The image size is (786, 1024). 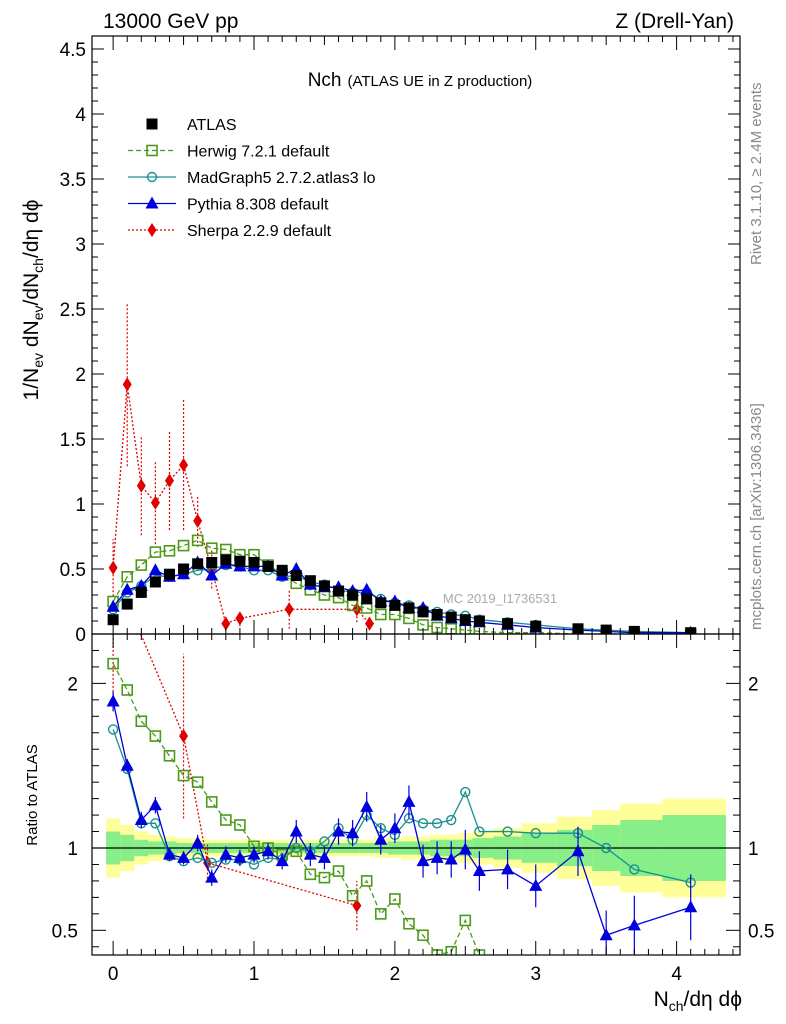 I want to click on plot-title-main: Nch, so click(x=325, y=80).